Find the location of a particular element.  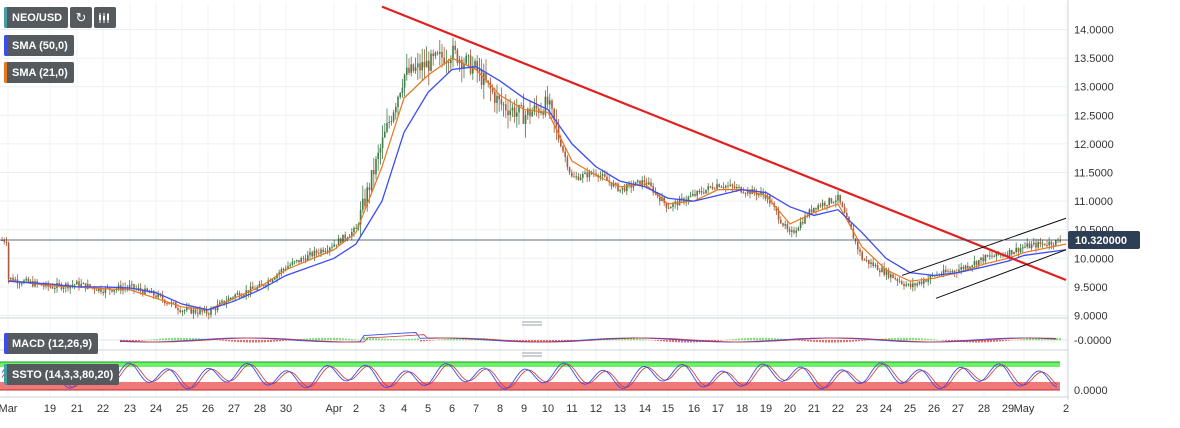

ssto-label: SSTO (14,3,3,80,20) is located at coordinates (63, 375).